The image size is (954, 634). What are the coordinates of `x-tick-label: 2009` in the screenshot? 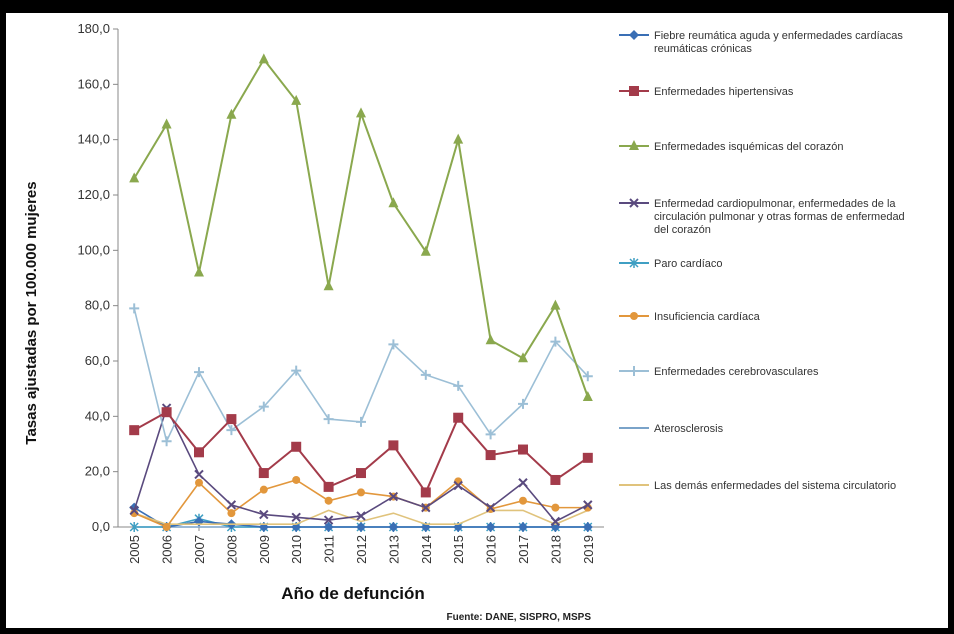 It's located at (264, 549).